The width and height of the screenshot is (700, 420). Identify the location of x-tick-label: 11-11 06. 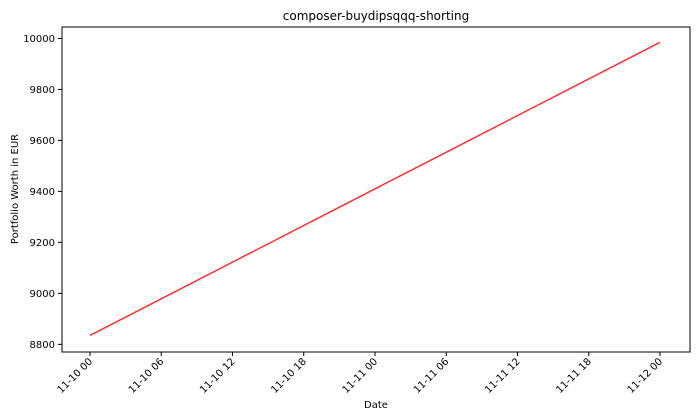
(432, 376).